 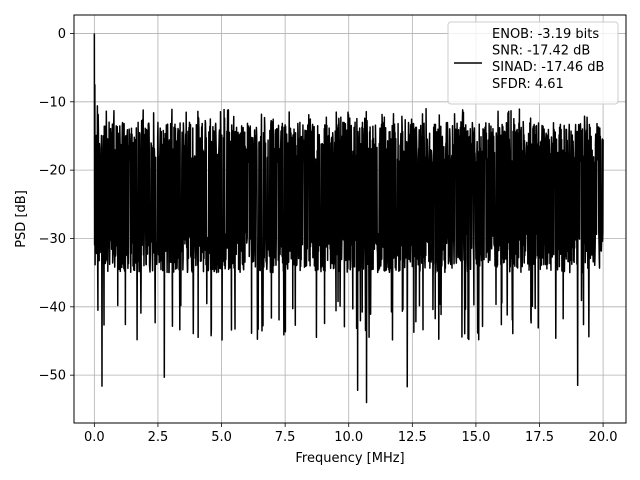 What do you see at coordinates (52, 239) in the screenshot?
I see `y-tick-label: −30` at bounding box center [52, 239].